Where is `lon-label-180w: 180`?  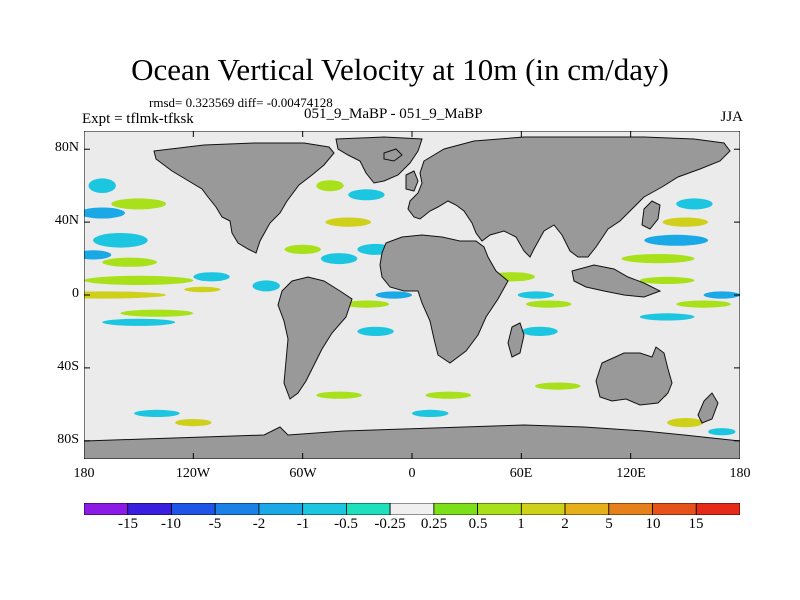
lon-label-180w: 180 is located at coordinates (84, 473).